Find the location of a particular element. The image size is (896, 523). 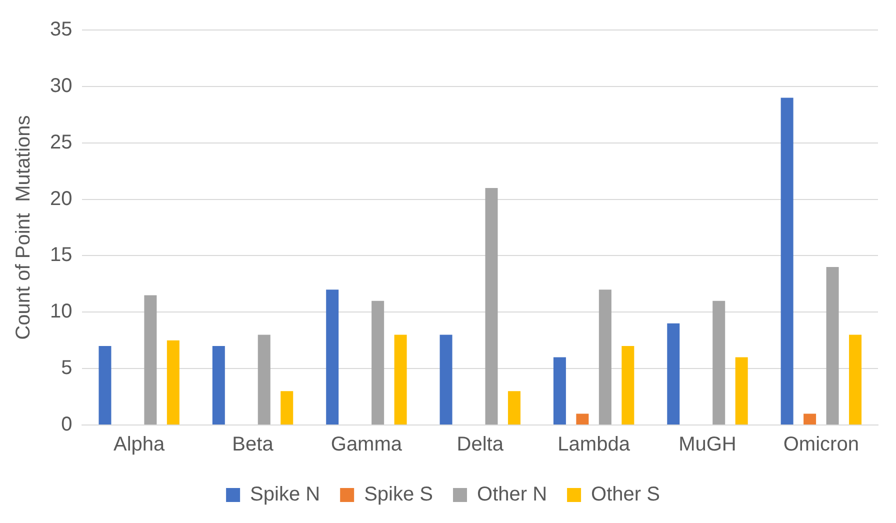

y-tick-label: 10 is located at coordinates (61, 311).